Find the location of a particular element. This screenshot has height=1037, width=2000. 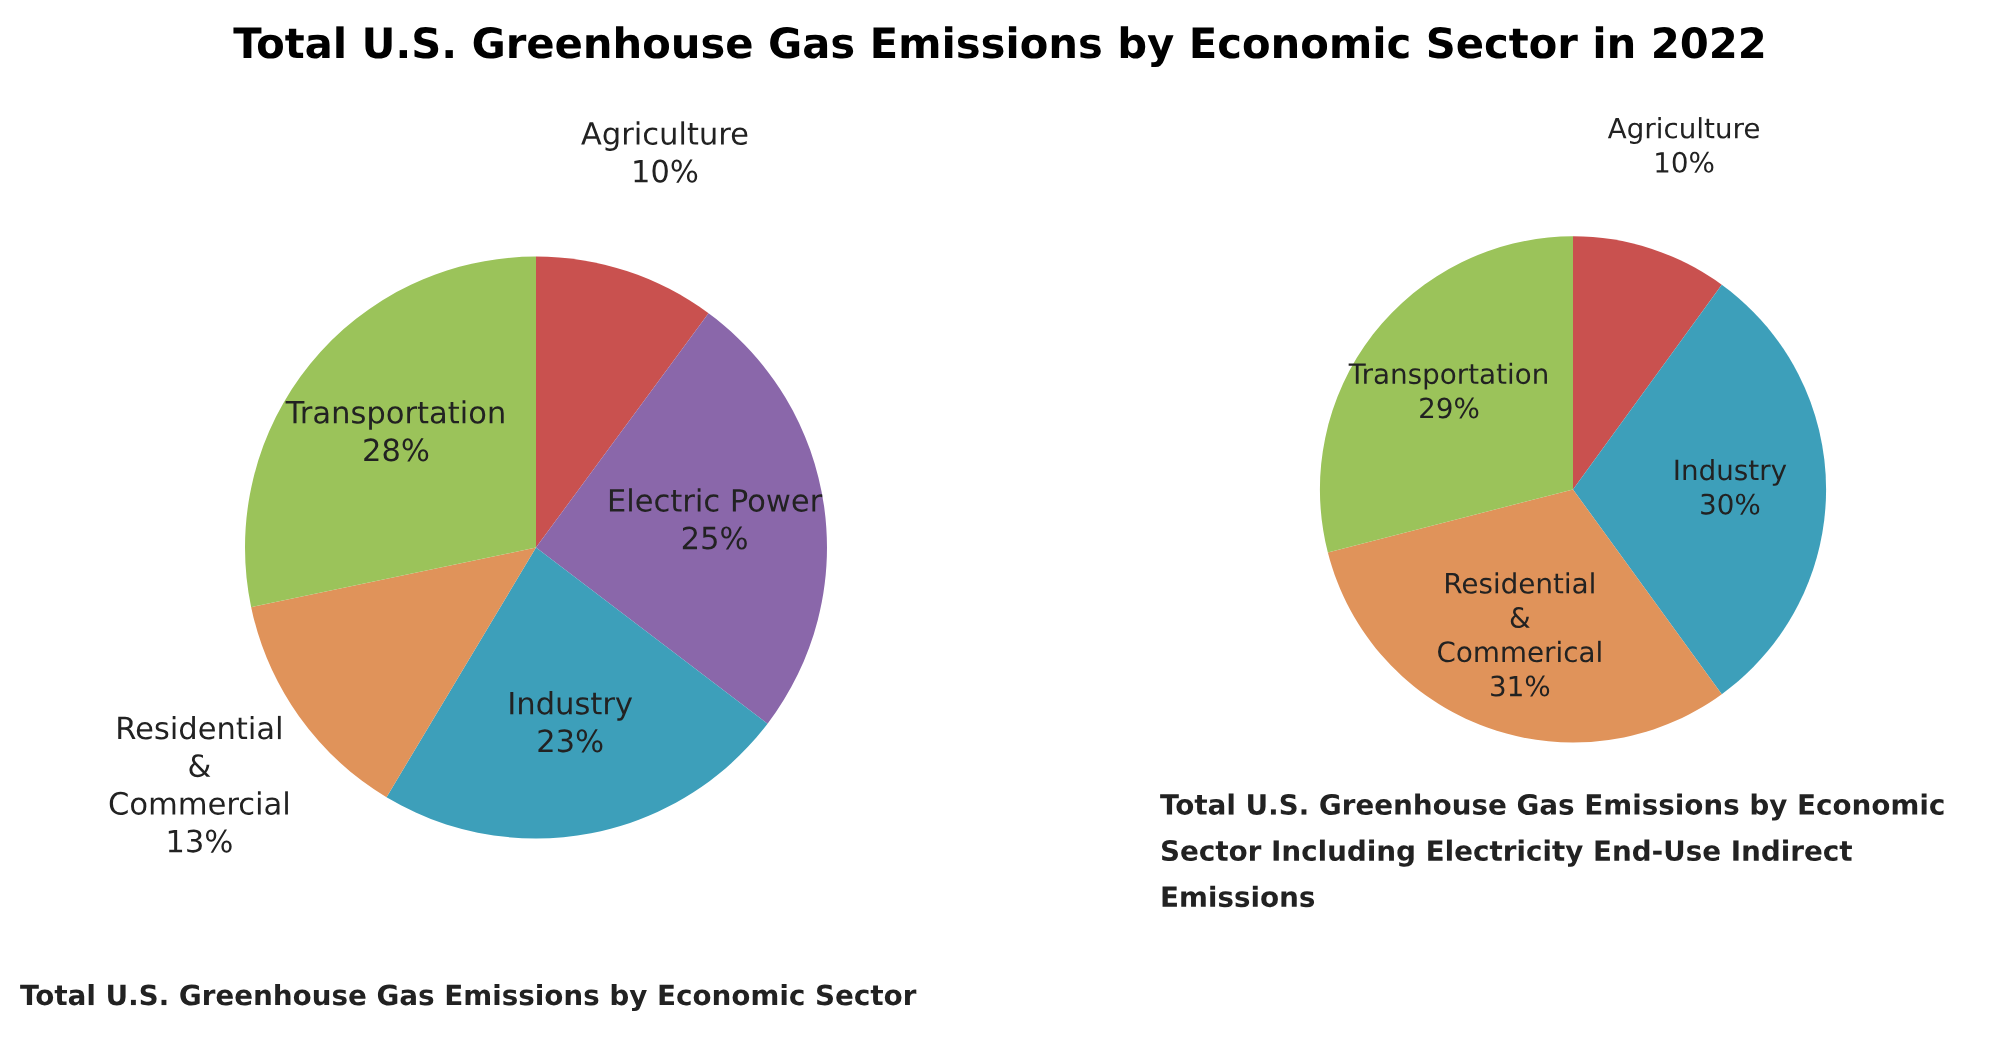

text: Total U.S. Greenhouse Gas Emissions by Economic Sector Including Electricity End-Use Indirect Emissions is located at coordinates (1552, 850).